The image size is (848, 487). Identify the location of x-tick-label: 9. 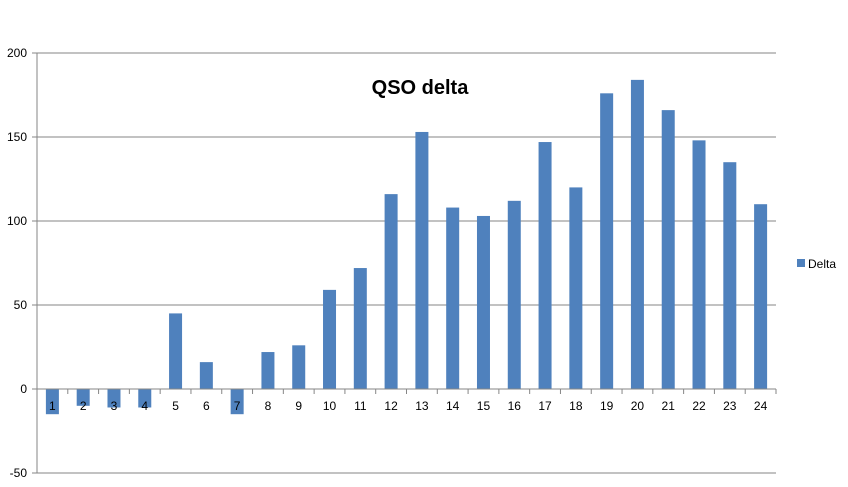
(298, 406).